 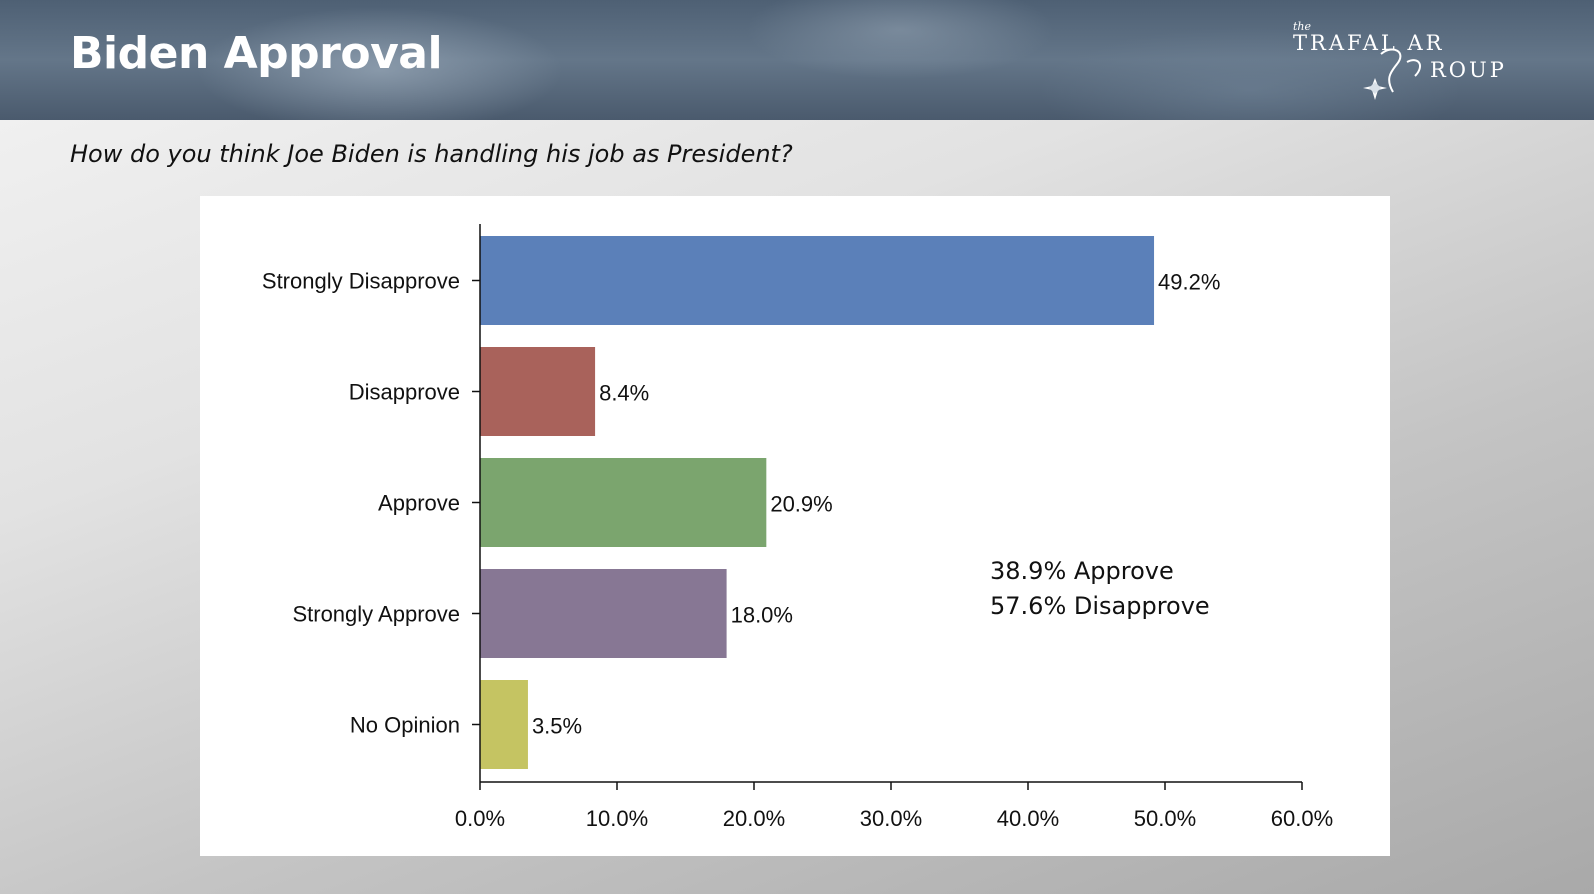 What do you see at coordinates (1392, 74) in the screenshot?
I see `compass-star-icon` at bounding box center [1392, 74].